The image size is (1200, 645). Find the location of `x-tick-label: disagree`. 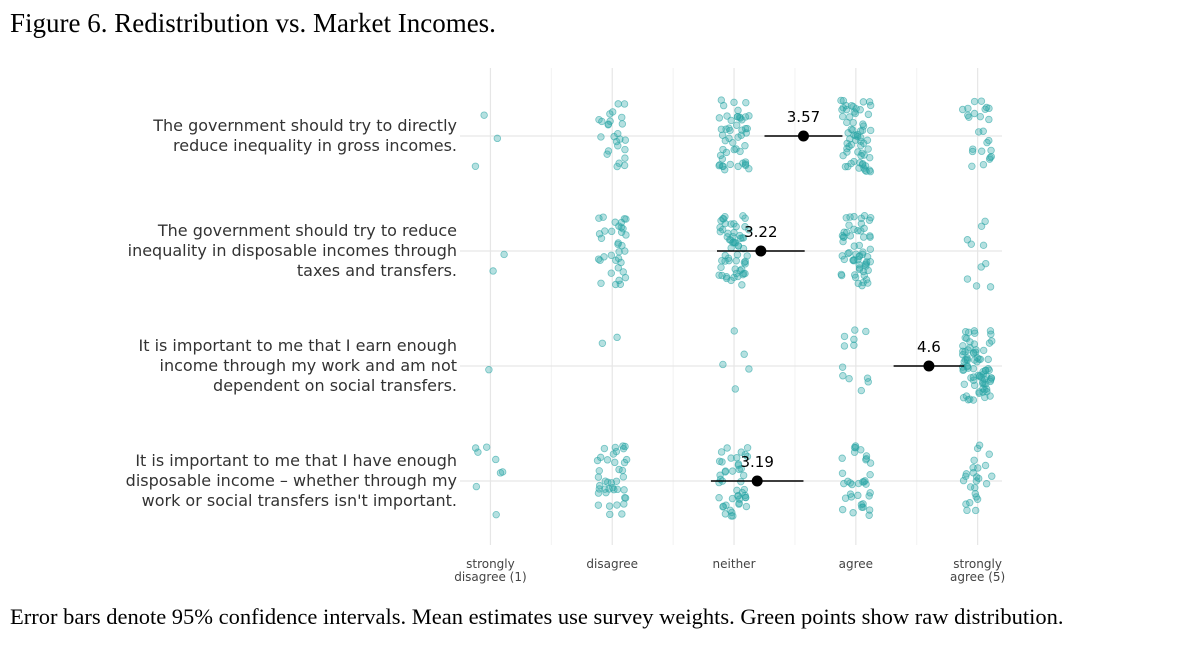

x-tick-label: disagree is located at coordinates (612, 564).